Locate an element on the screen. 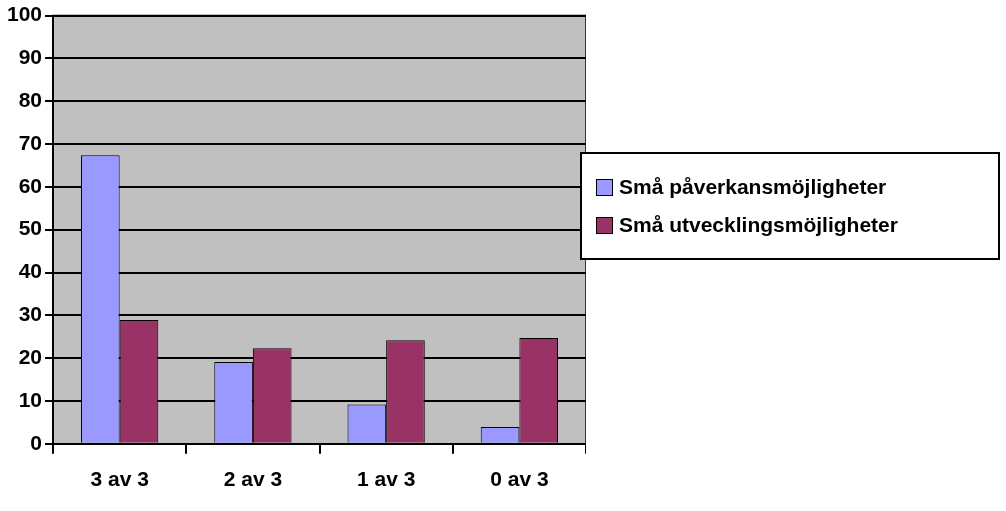 The height and width of the screenshot is (511, 1006). y-tick-label: 40 is located at coordinates (30, 271).